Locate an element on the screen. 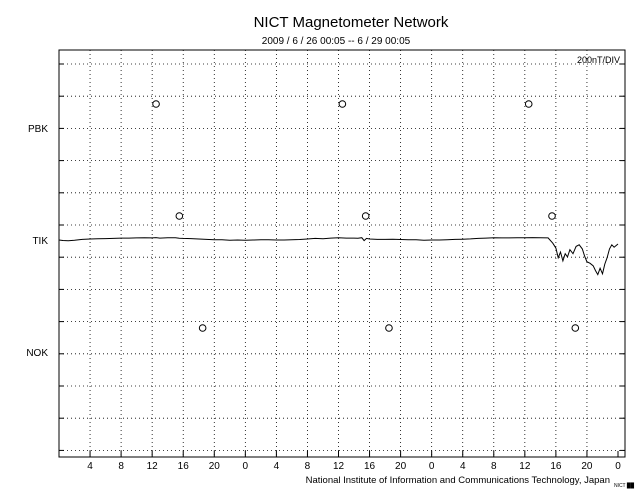 The height and width of the screenshot is (500, 640). station-labels: PBK TIK NOK is located at coordinates (37, 241).